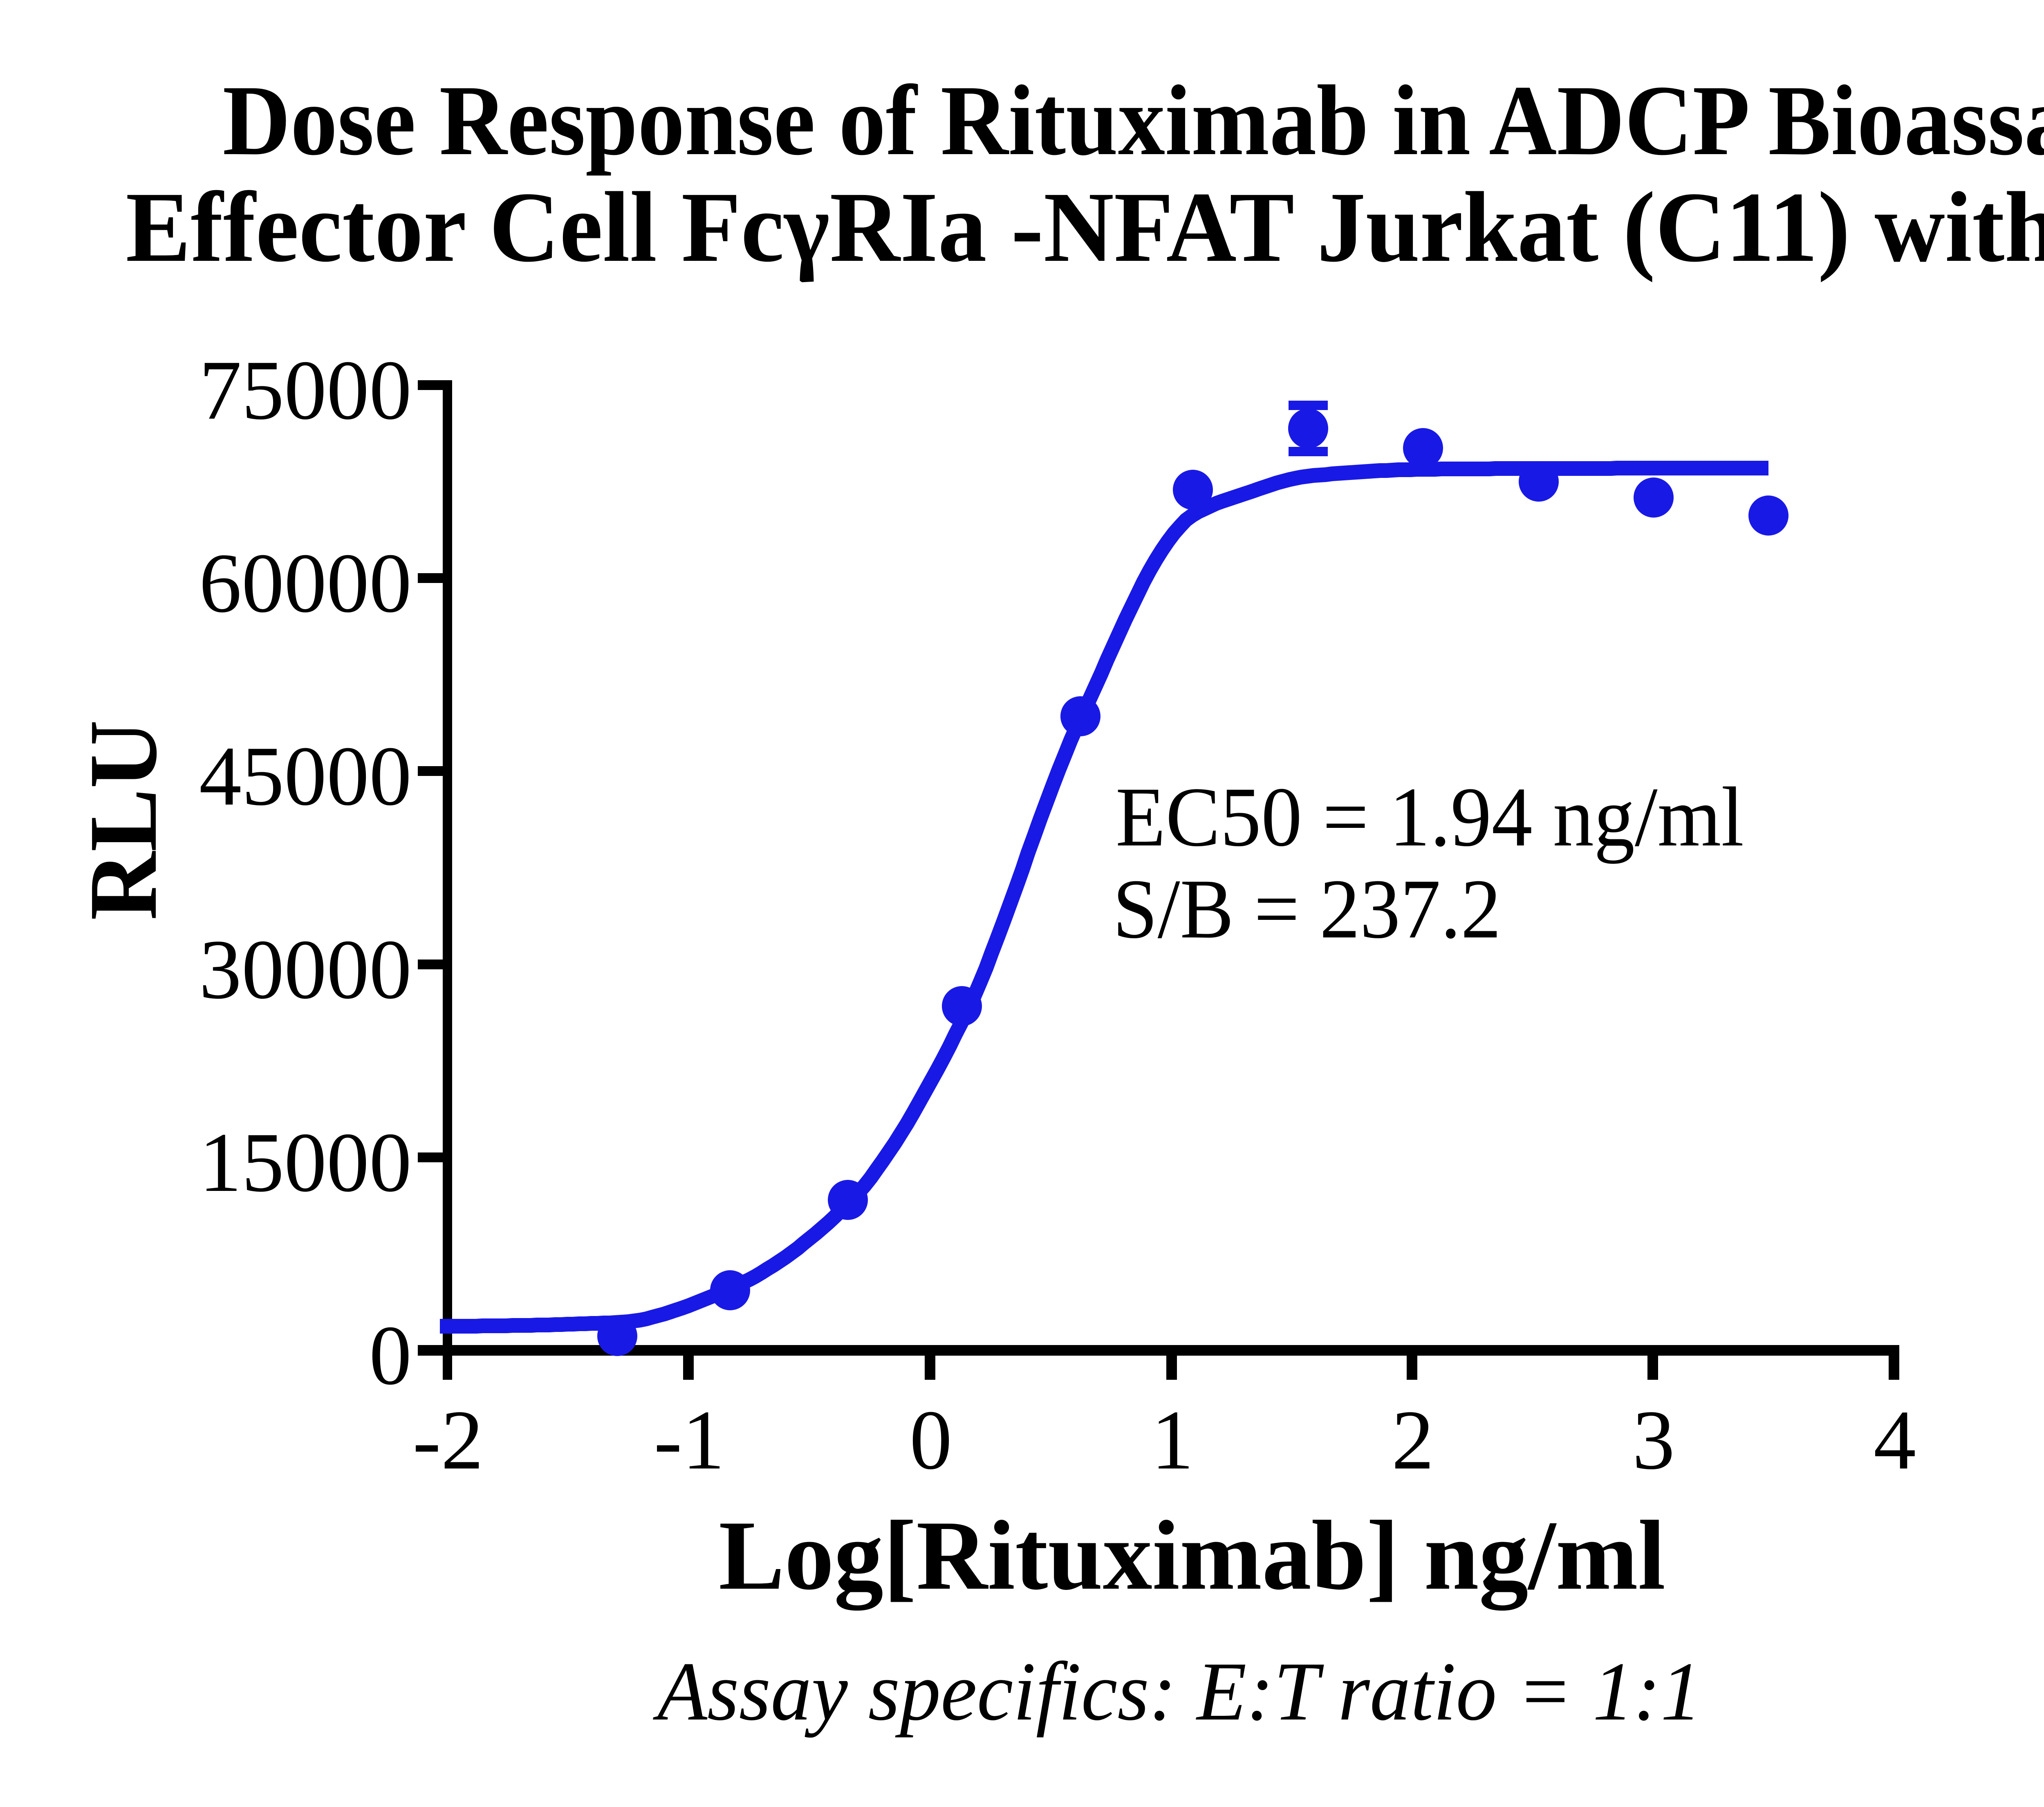 The width and height of the screenshot is (2044, 1807). What do you see at coordinates (305, 776) in the screenshot?
I see `svg-text: 45000` at bounding box center [305, 776].